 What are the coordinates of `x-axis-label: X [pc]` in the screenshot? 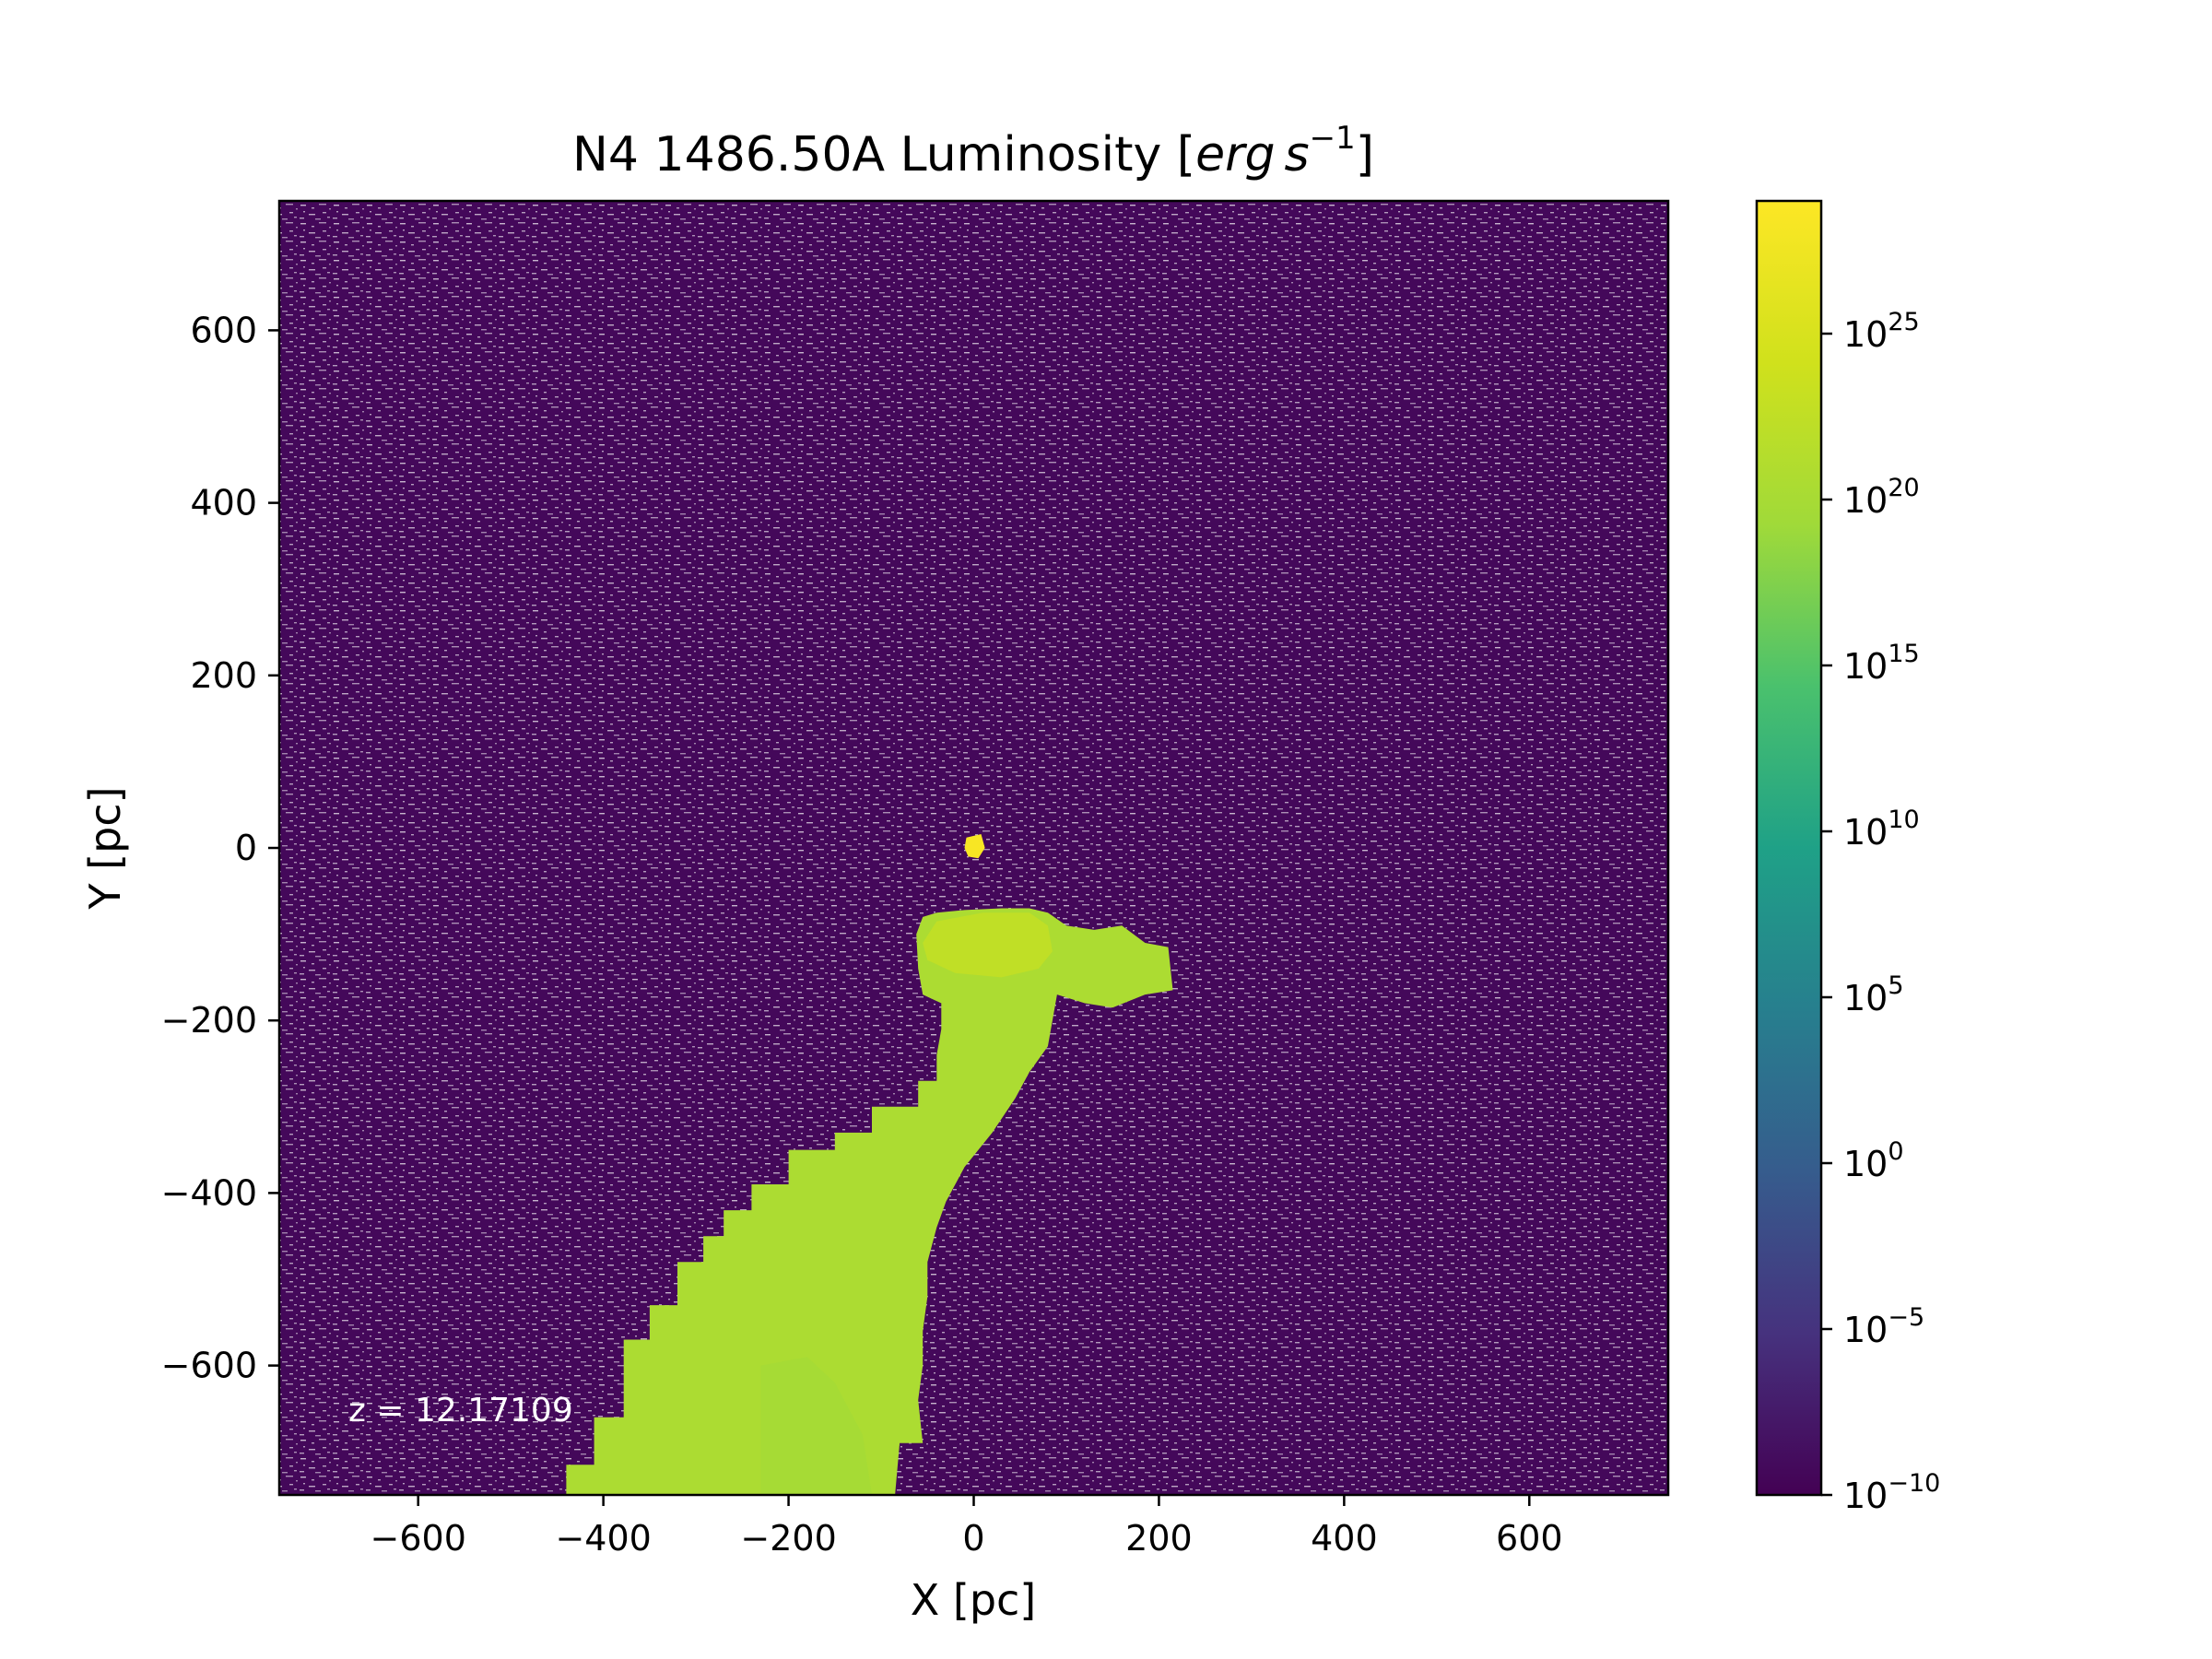 It's located at (974, 1600).